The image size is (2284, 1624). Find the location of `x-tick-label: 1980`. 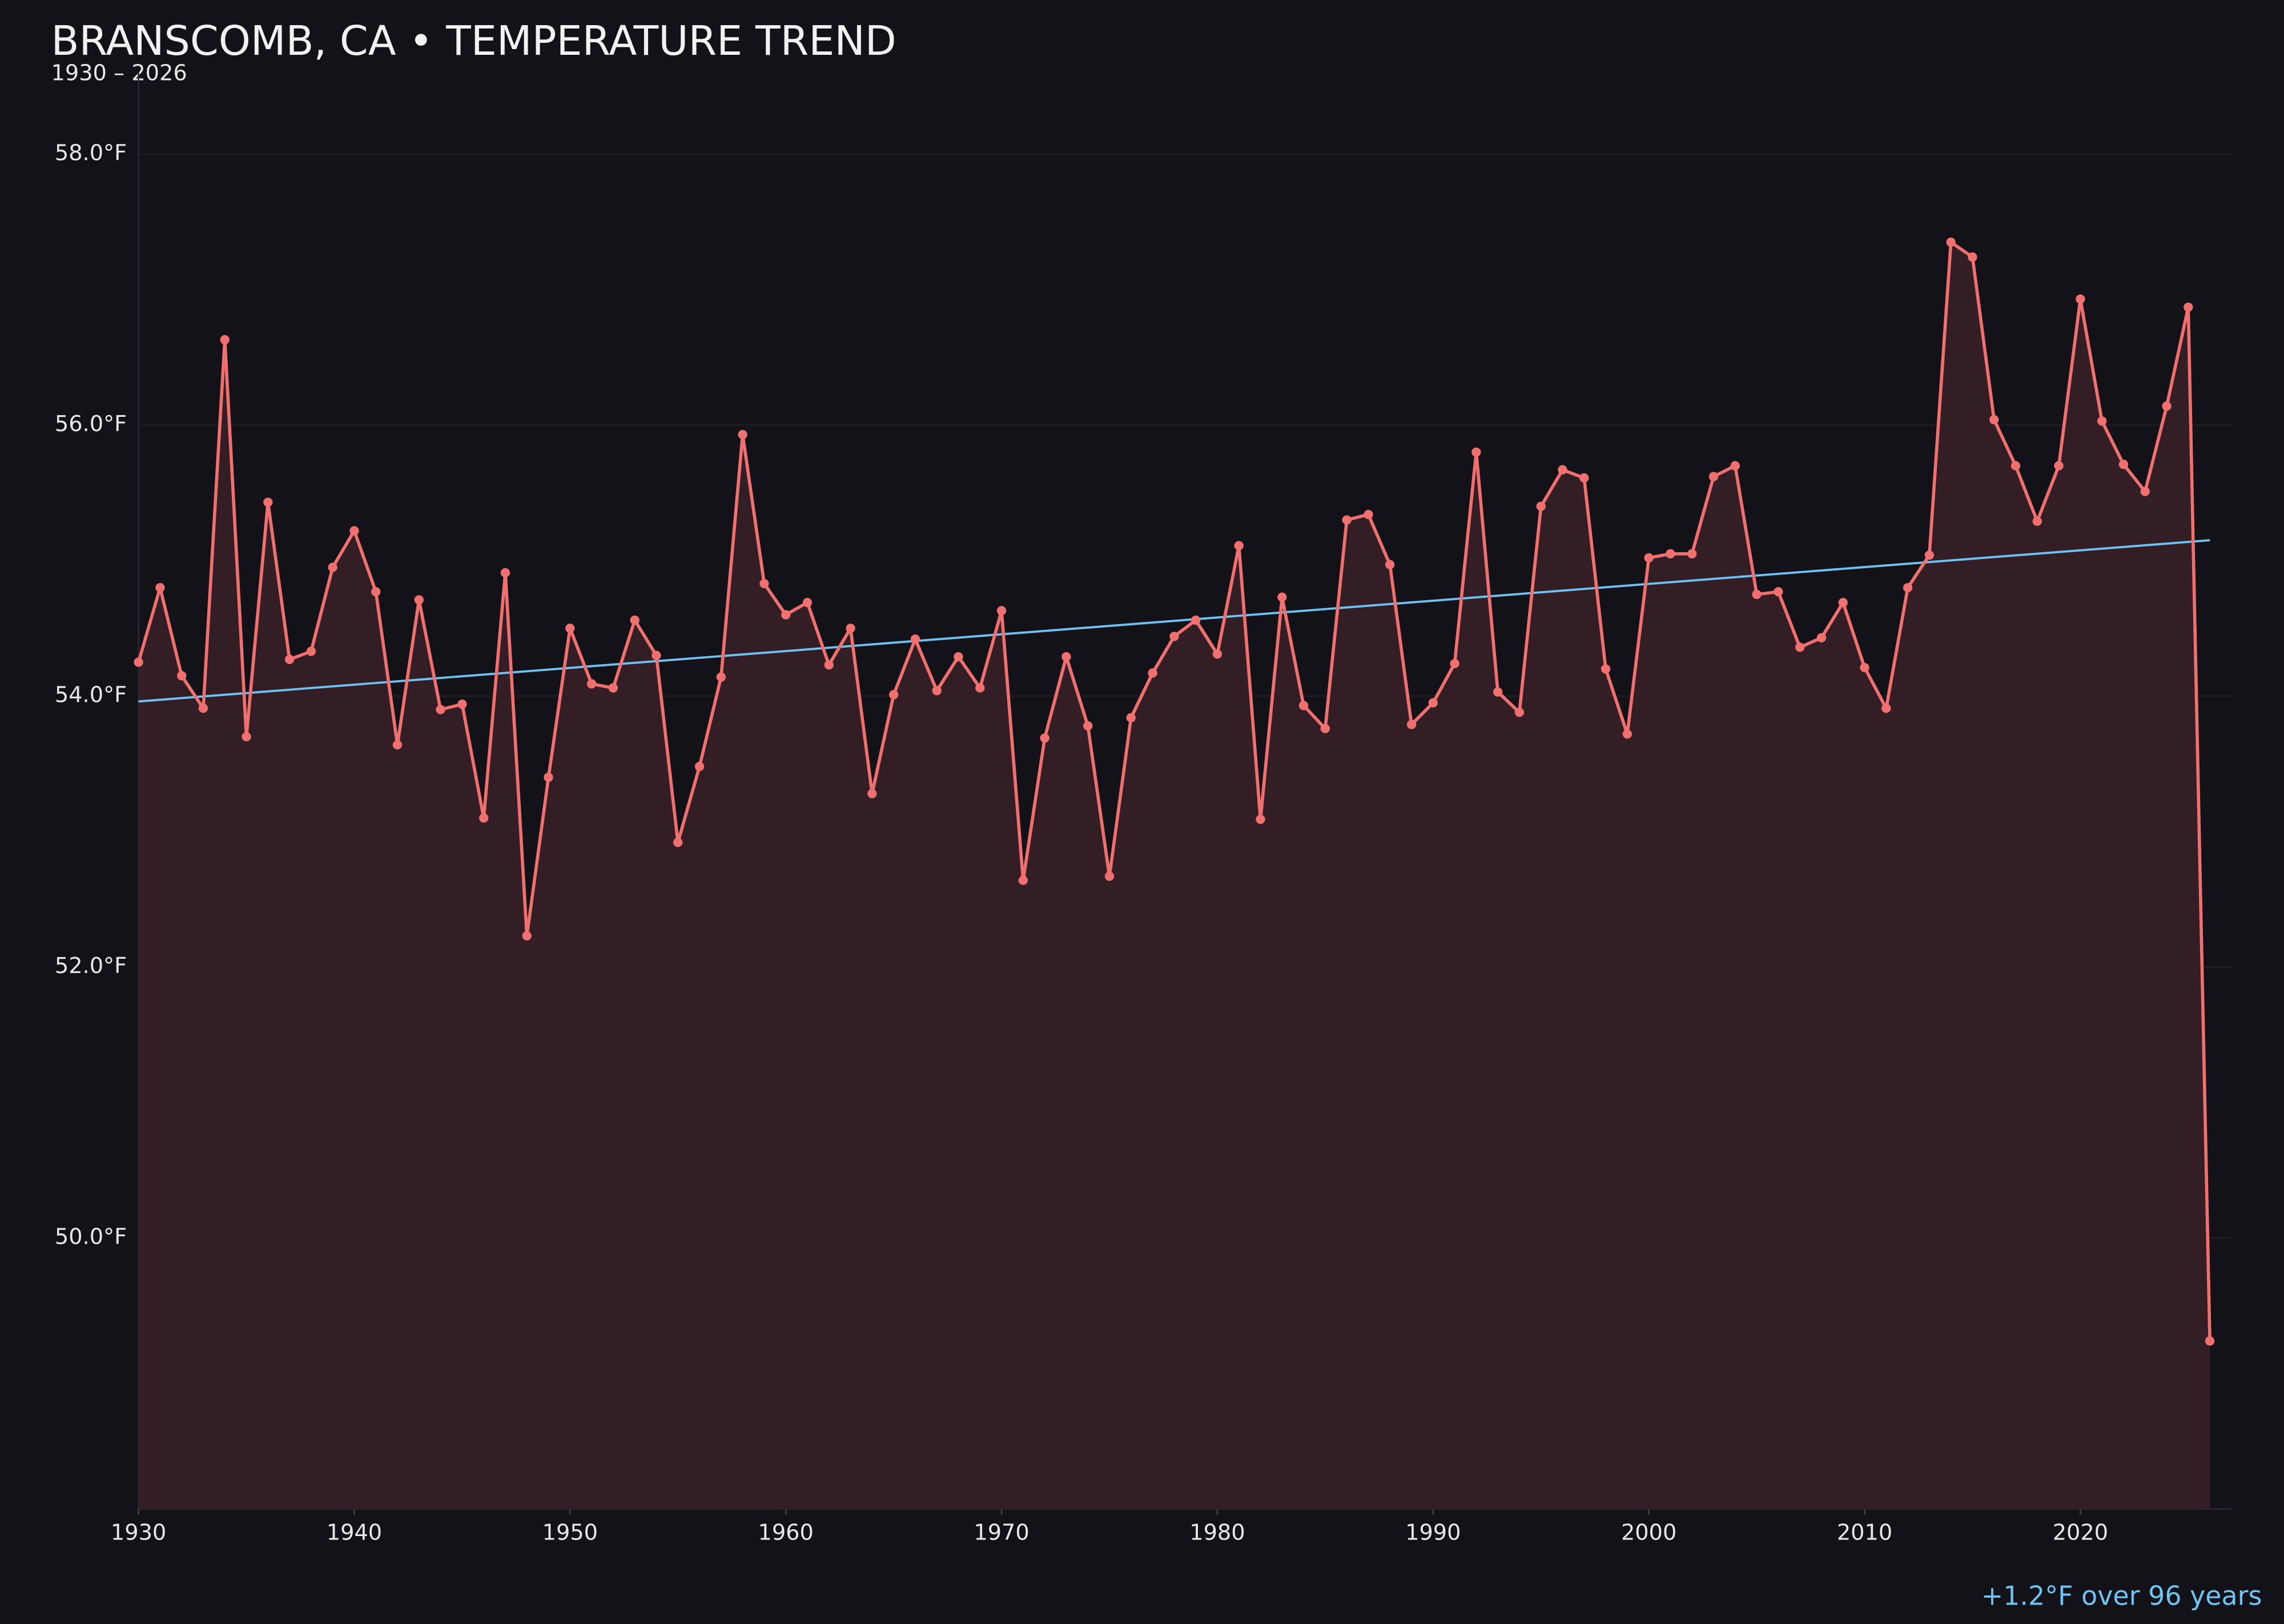

x-tick-label: 1980 is located at coordinates (1217, 1532).